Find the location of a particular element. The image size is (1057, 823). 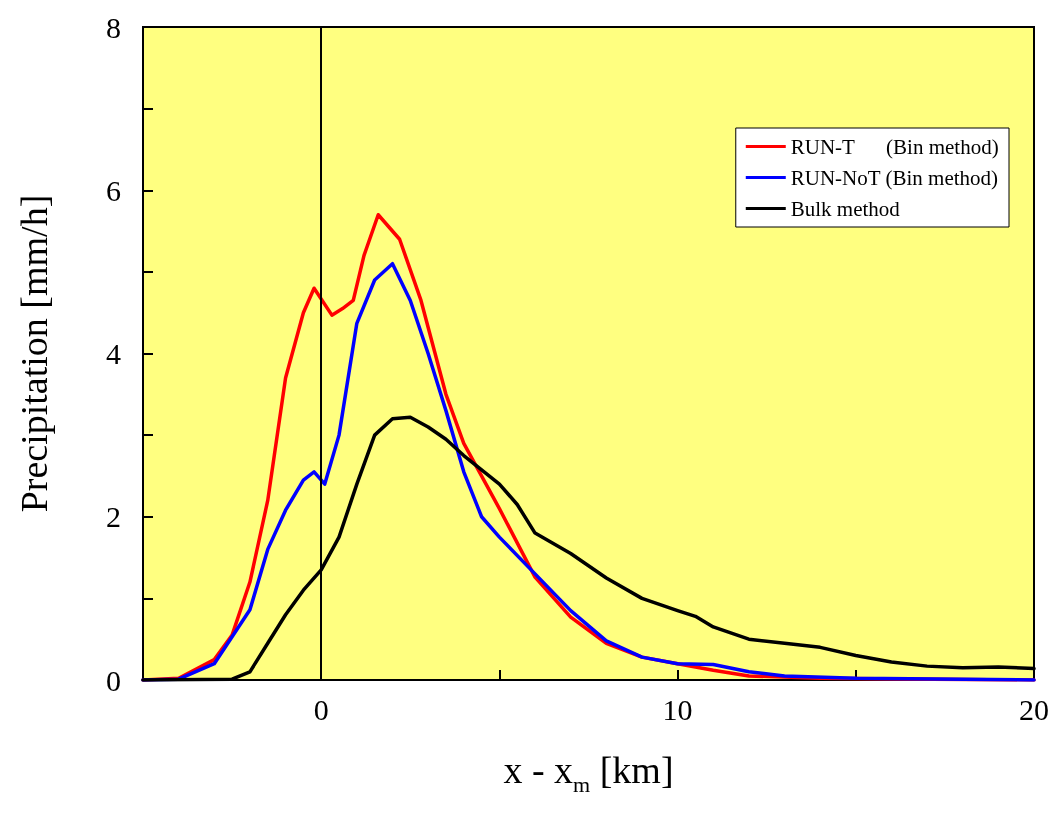

y-tick-label: 6 is located at coordinates (113, 190).